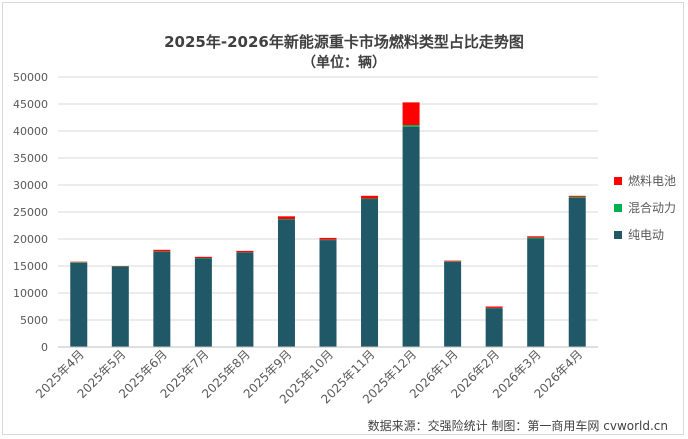 This screenshot has width=688, height=439. Describe the element at coordinates (344, 62) in the screenshot. I see `chart-subtitle: （单位：辆）` at that location.